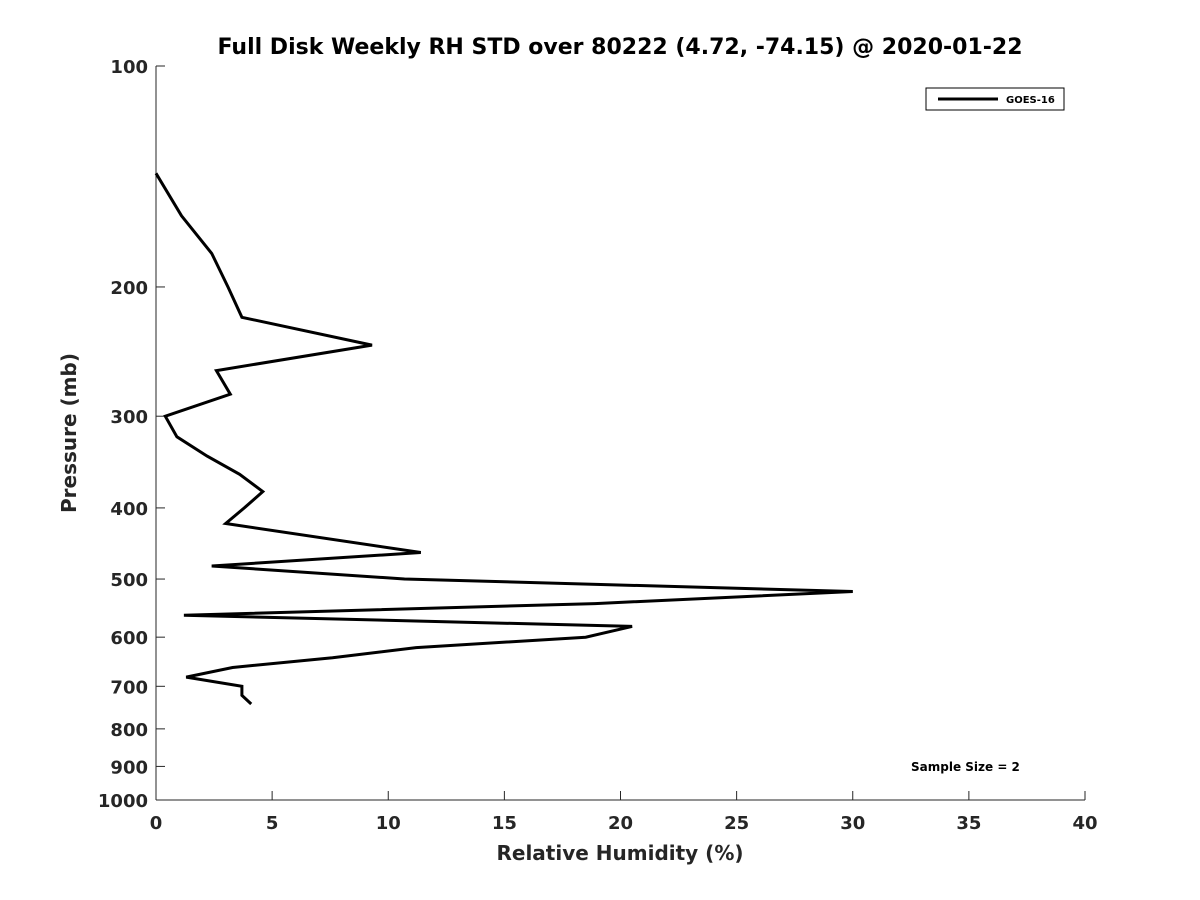 Image resolution: width=1200 pixels, height=900 pixels. I want to click on x-tick-label: 25, so click(736, 823).